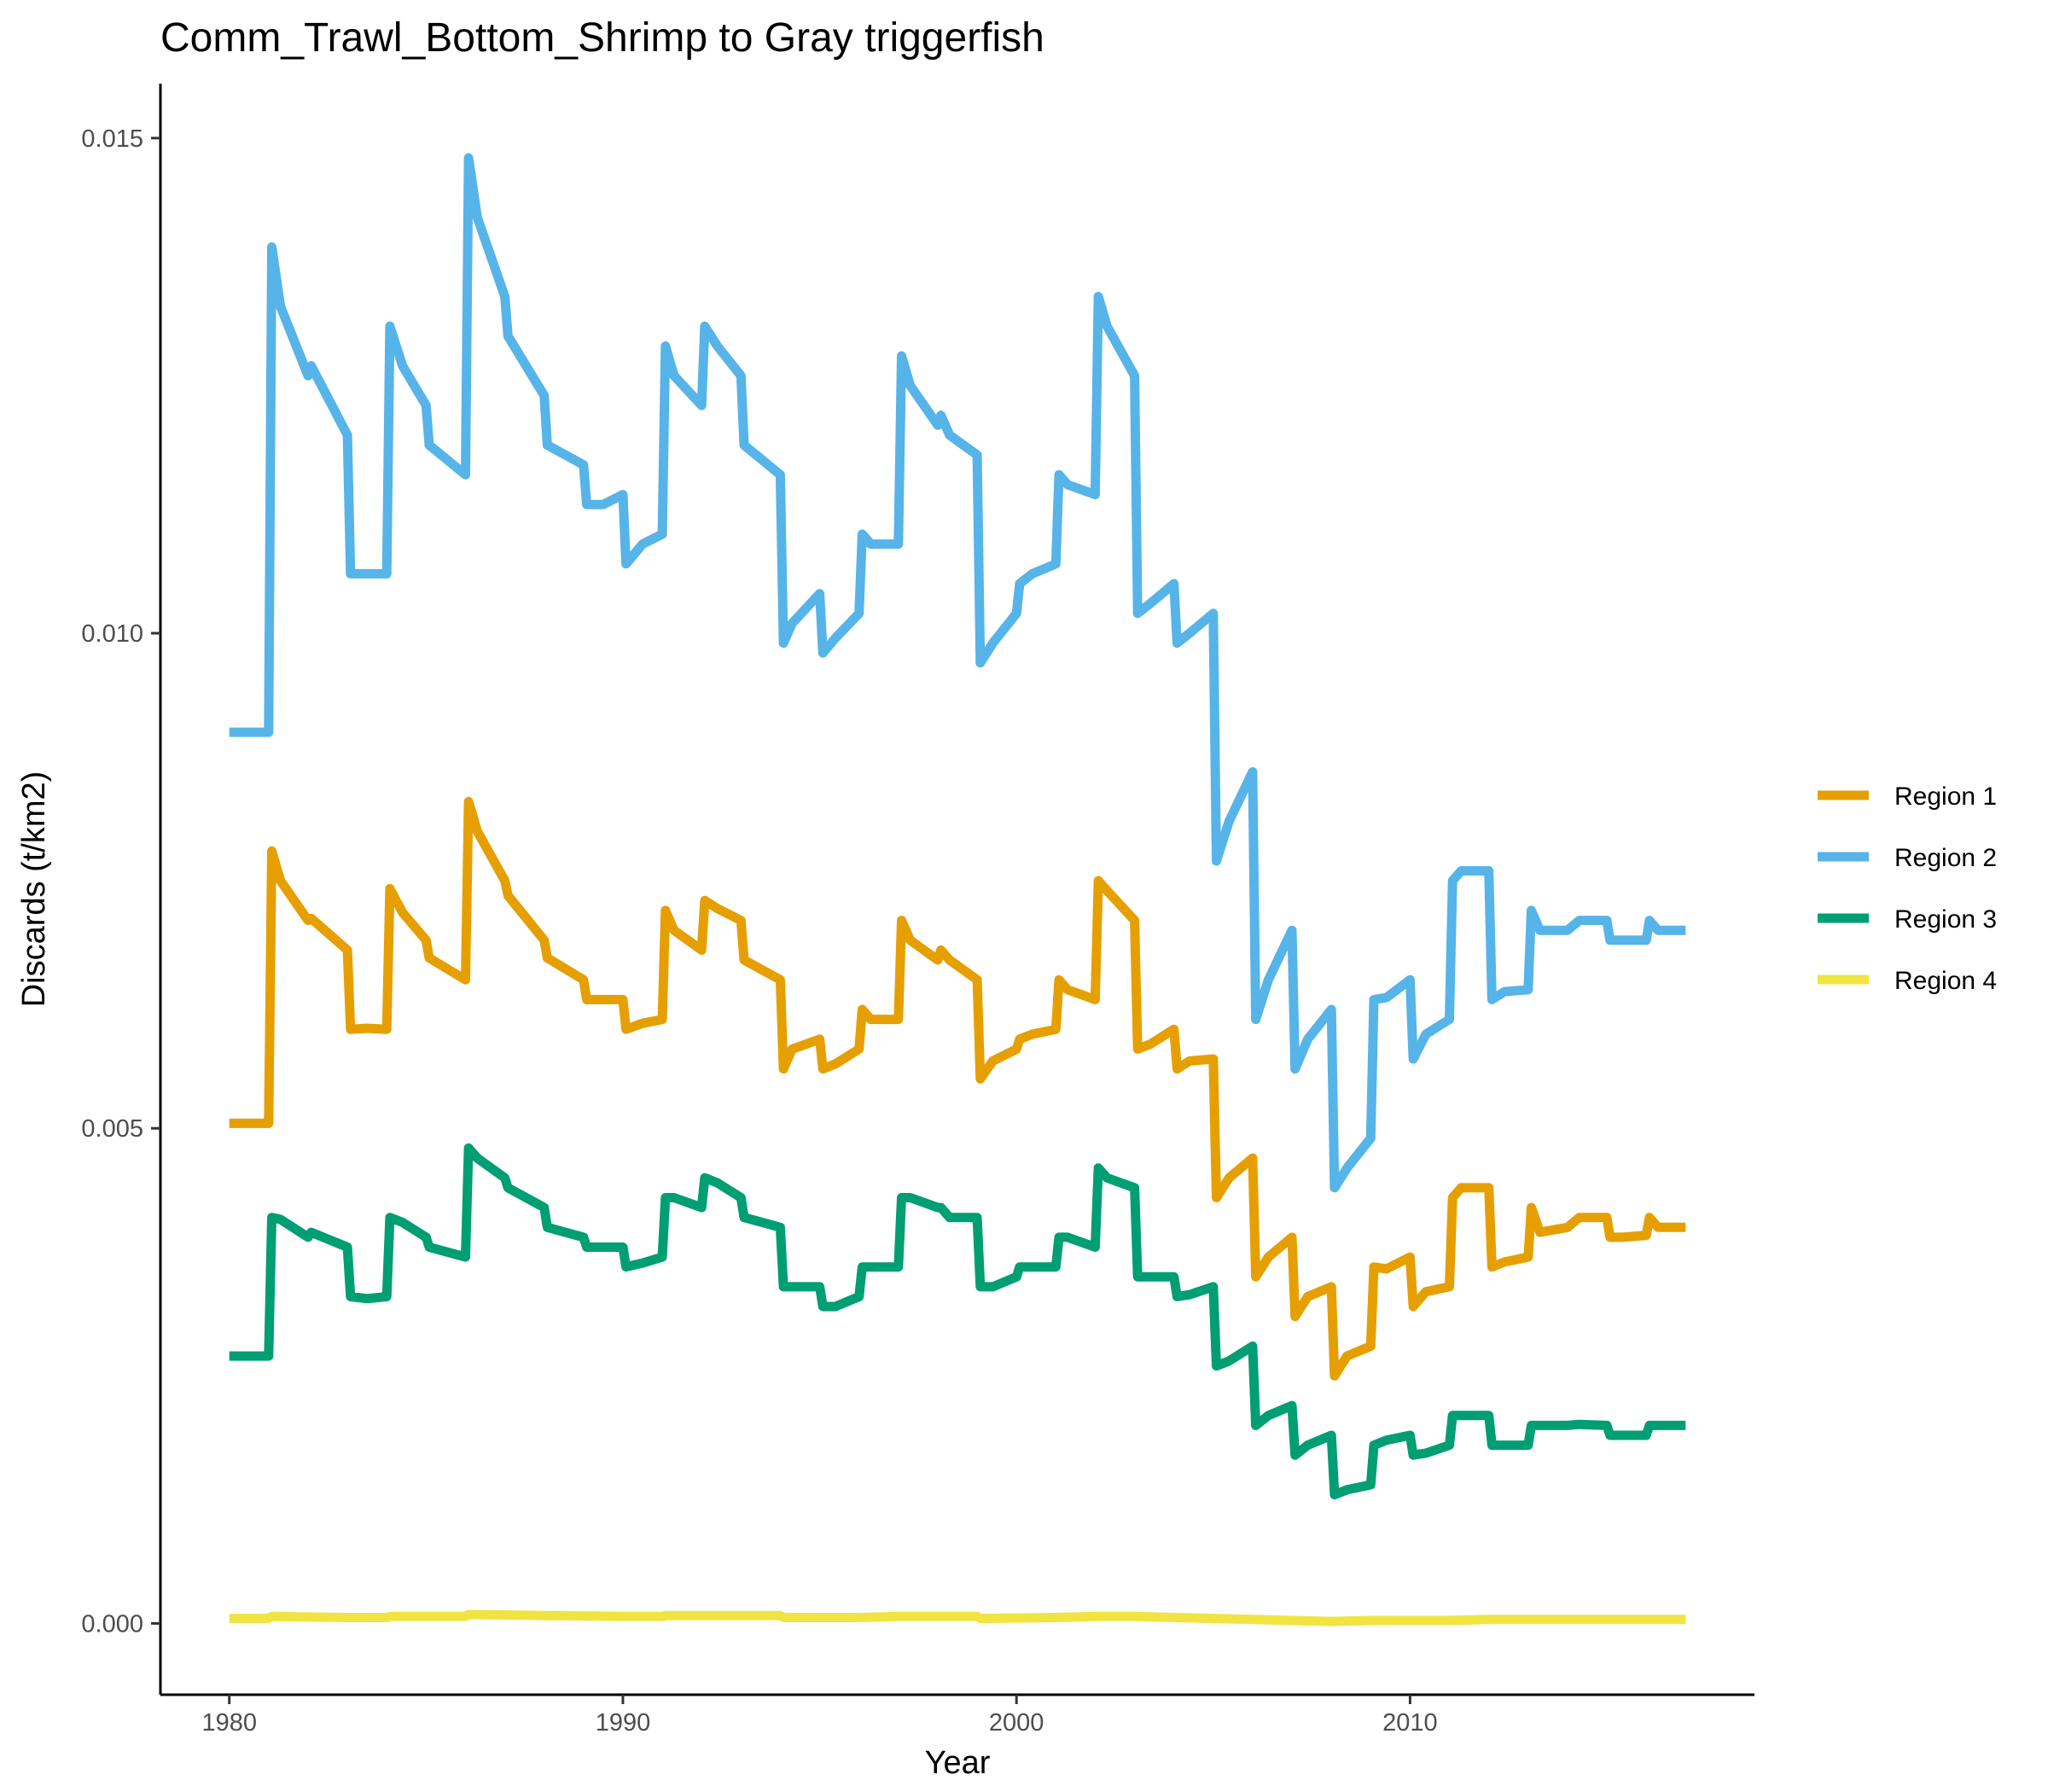  I want to click on x-tick-label: 1980, so click(229, 1723).